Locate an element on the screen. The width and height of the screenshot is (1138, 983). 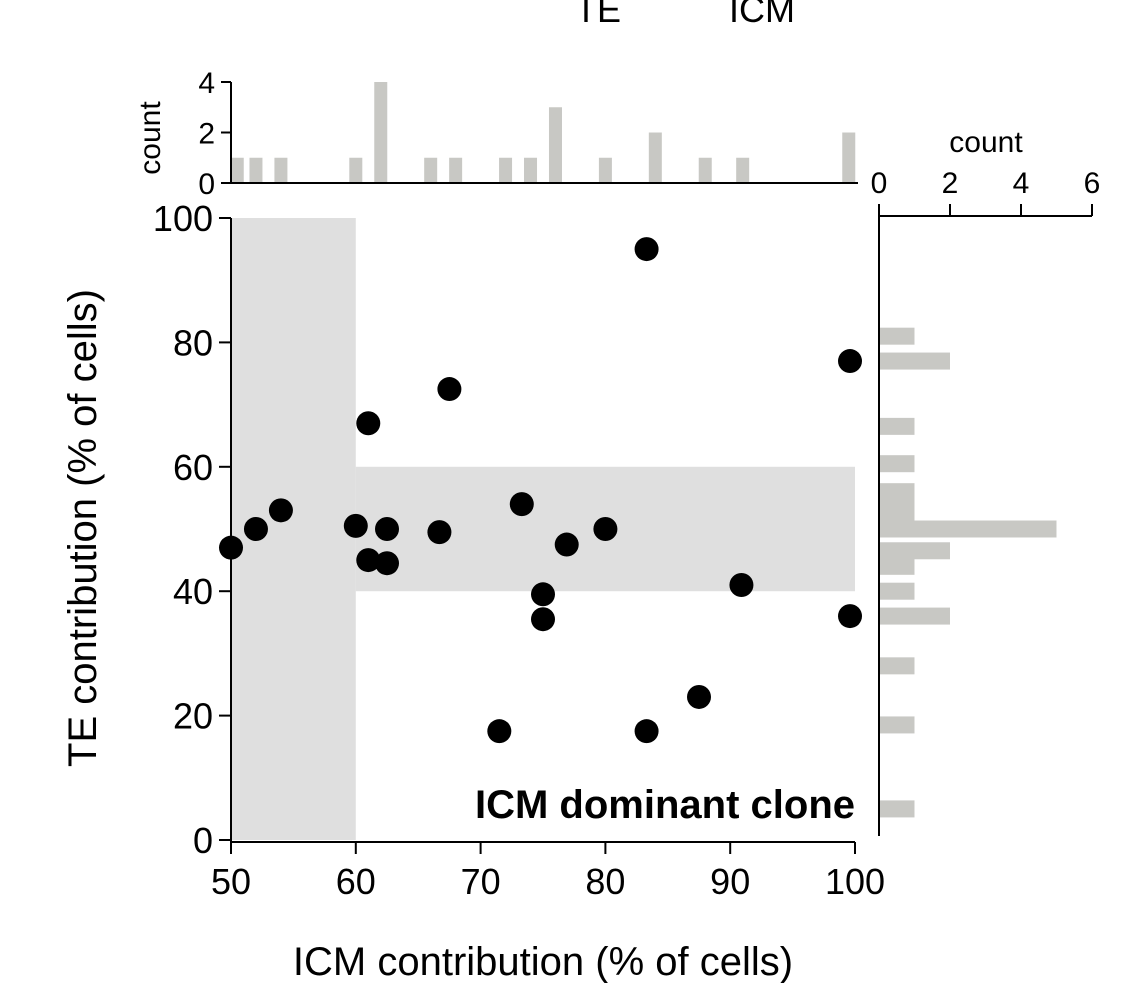
top-label-1: ICM is located at coordinates (762, 15).